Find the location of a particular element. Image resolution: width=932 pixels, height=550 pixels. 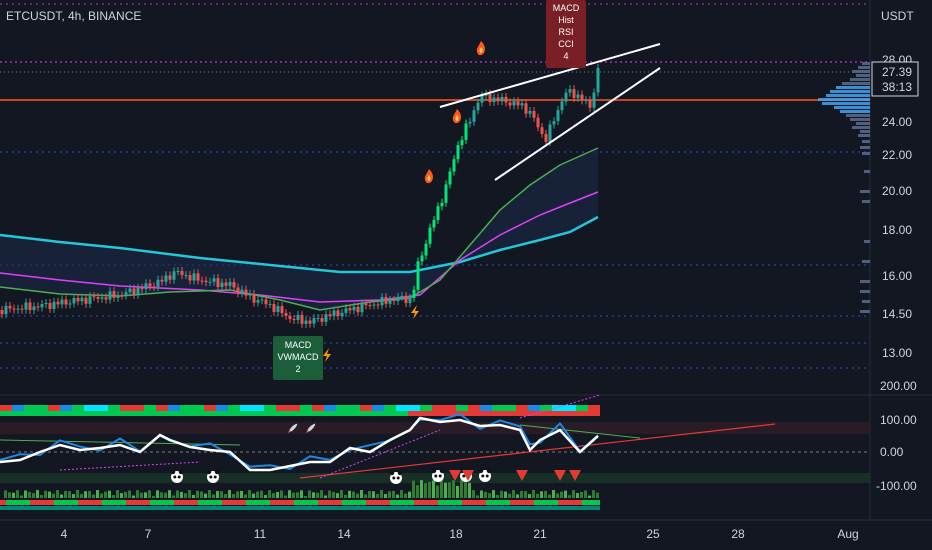

panda-face is located at coordinates (213, 477).